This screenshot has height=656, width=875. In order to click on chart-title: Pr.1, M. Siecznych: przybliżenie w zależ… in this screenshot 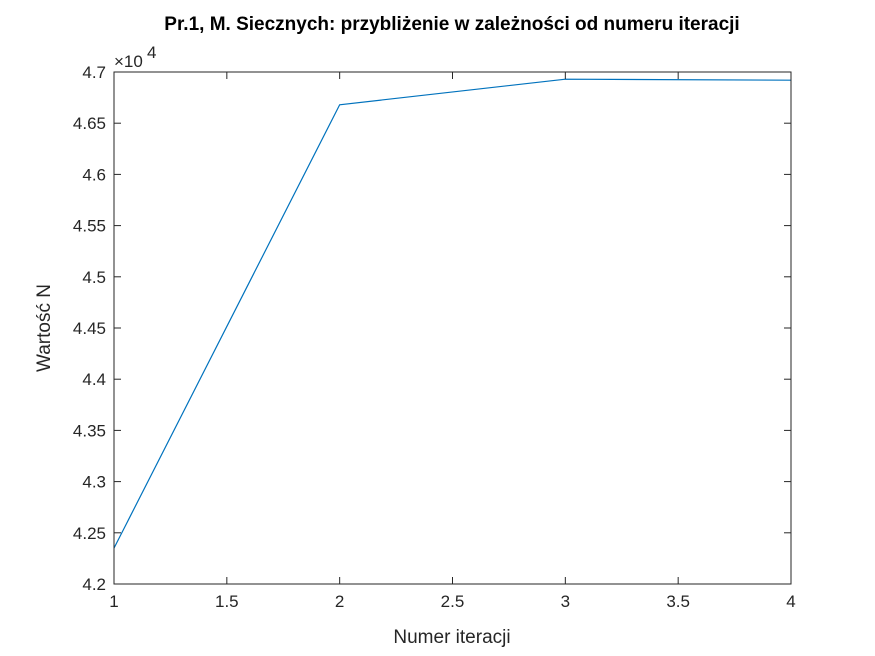, I will do `click(451, 24)`.